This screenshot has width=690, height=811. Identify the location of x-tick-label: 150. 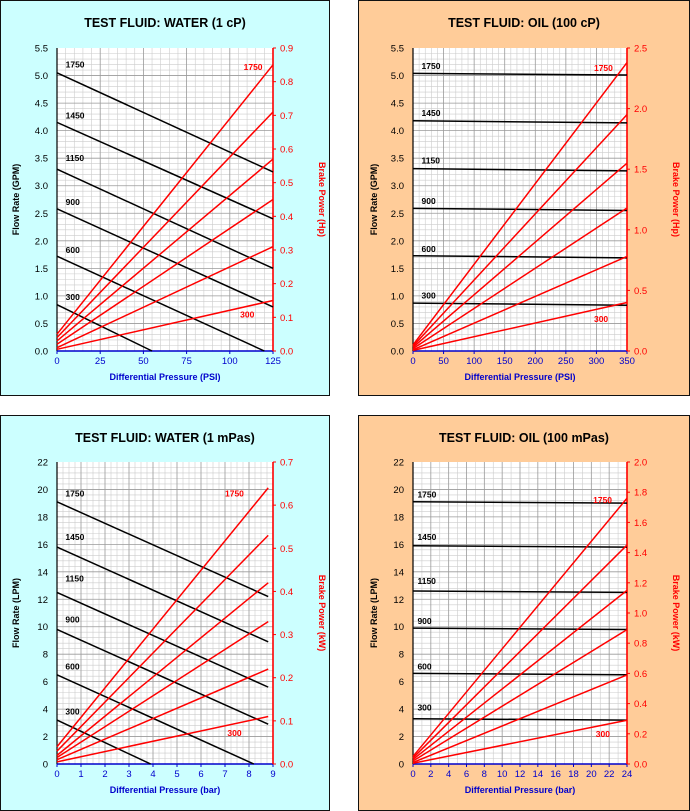
(505, 361).